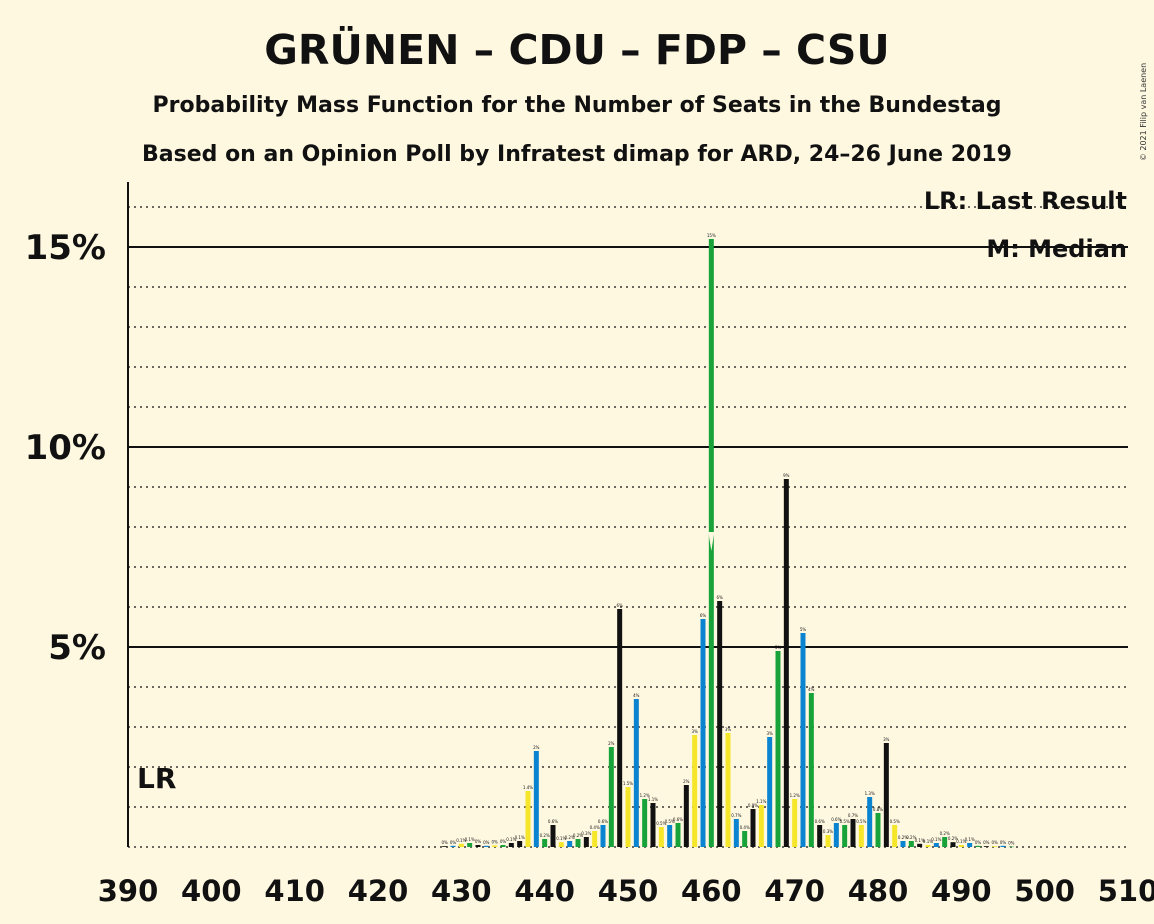 The height and width of the screenshot is (924, 1154). I want to click on y-tick-label: 10%, so click(65, 448).